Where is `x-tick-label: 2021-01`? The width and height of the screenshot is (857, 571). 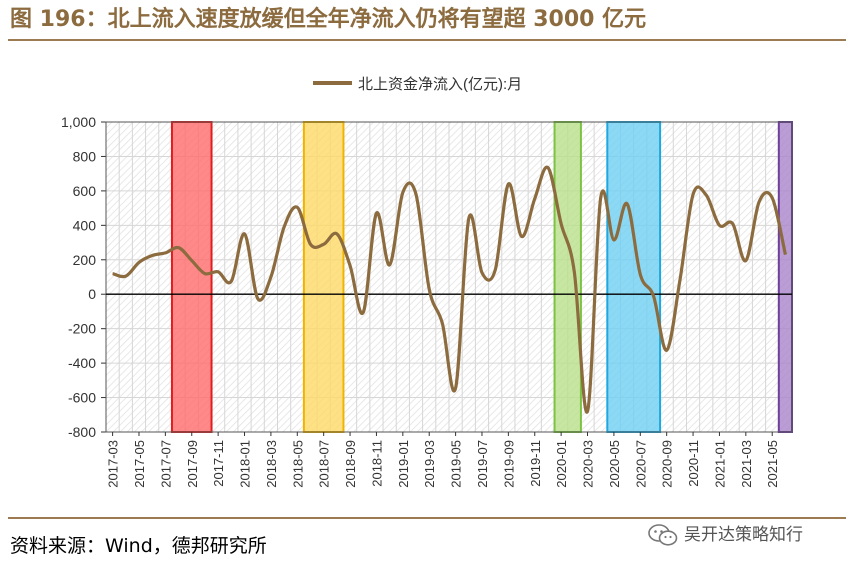
x-tick-label: 2021-01 is located at coordinates (719, 464).